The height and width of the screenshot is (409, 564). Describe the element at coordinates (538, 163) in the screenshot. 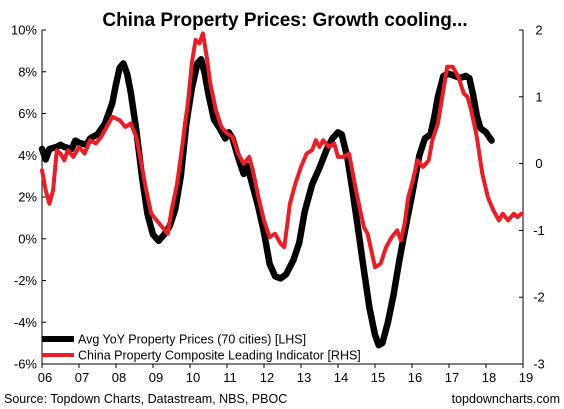

I see `right-tick-label: 0` at that location.